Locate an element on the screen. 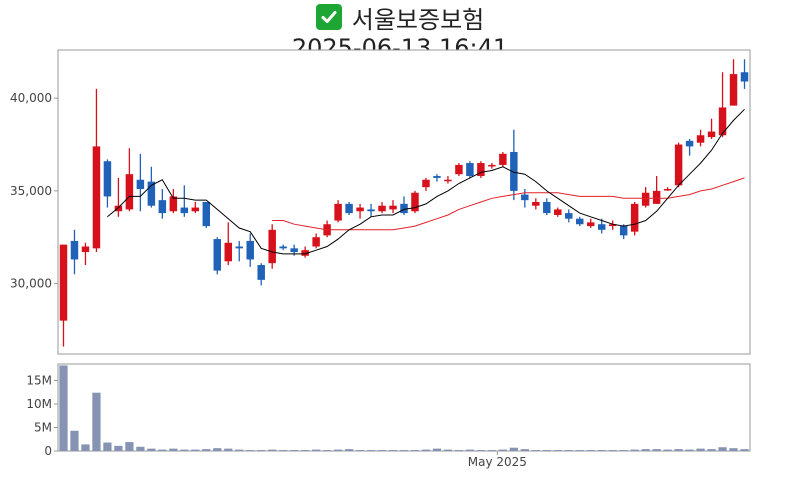 This screenshot has width=800, height=500. title-line: 서울보증보험 is located at coordinates (400, 18).